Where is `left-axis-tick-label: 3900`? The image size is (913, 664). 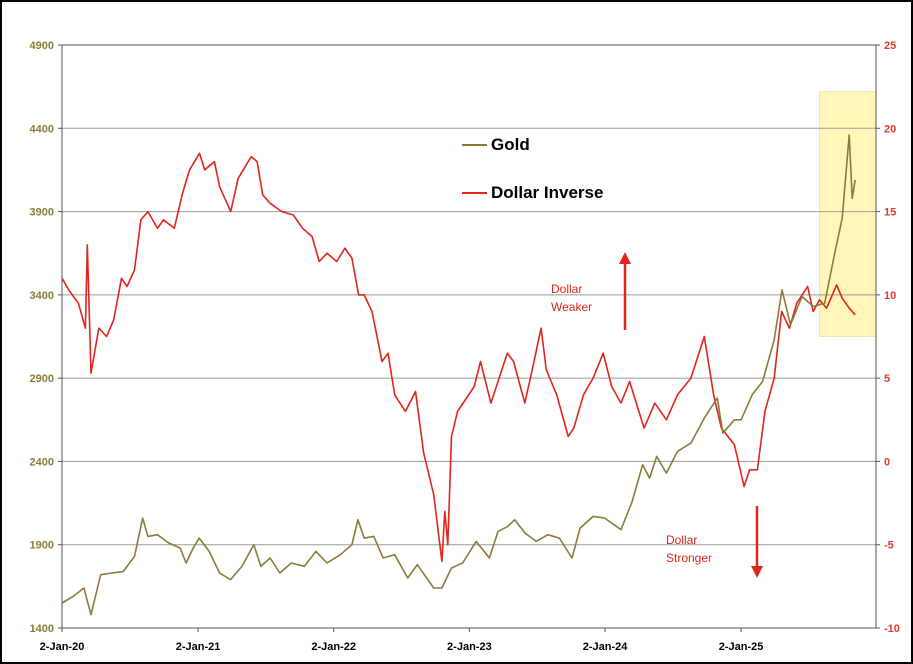
left-axis-tick-label: 3900 is located at coordinates (42, 213).